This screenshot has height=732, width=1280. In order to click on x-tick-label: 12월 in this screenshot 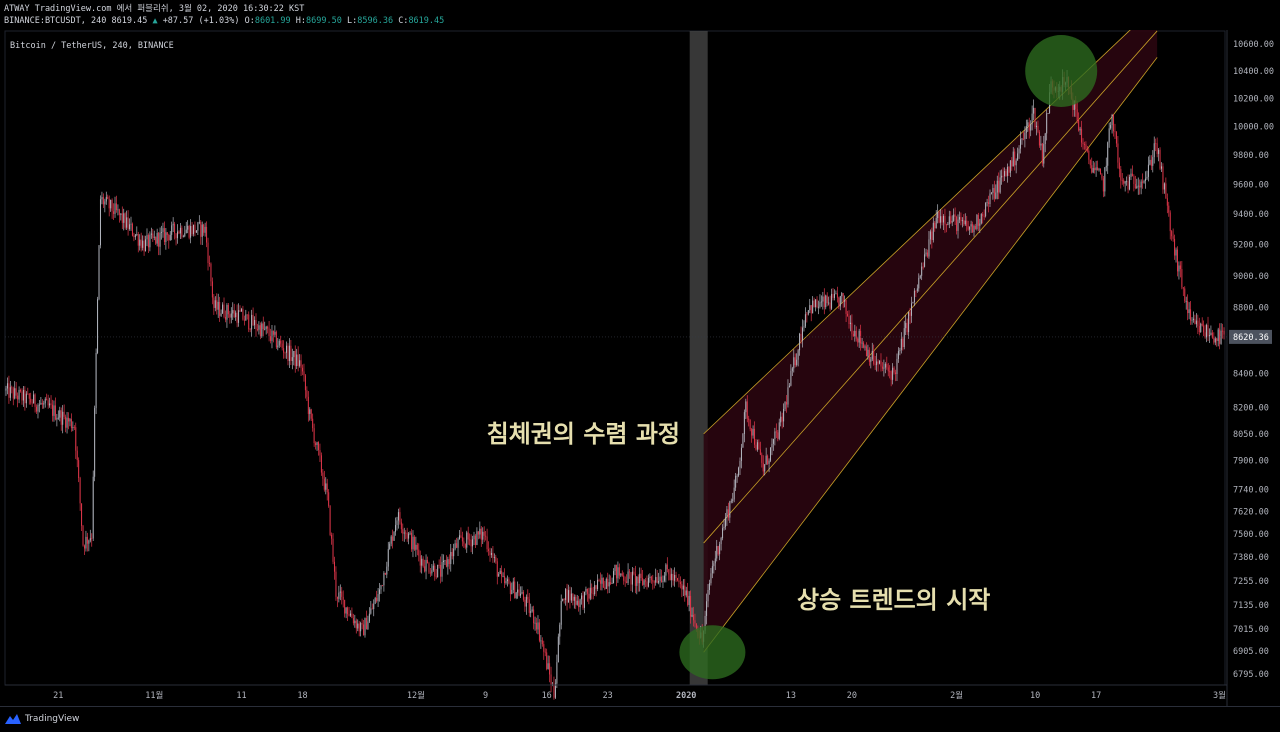, I will do `click(416, 695)`.